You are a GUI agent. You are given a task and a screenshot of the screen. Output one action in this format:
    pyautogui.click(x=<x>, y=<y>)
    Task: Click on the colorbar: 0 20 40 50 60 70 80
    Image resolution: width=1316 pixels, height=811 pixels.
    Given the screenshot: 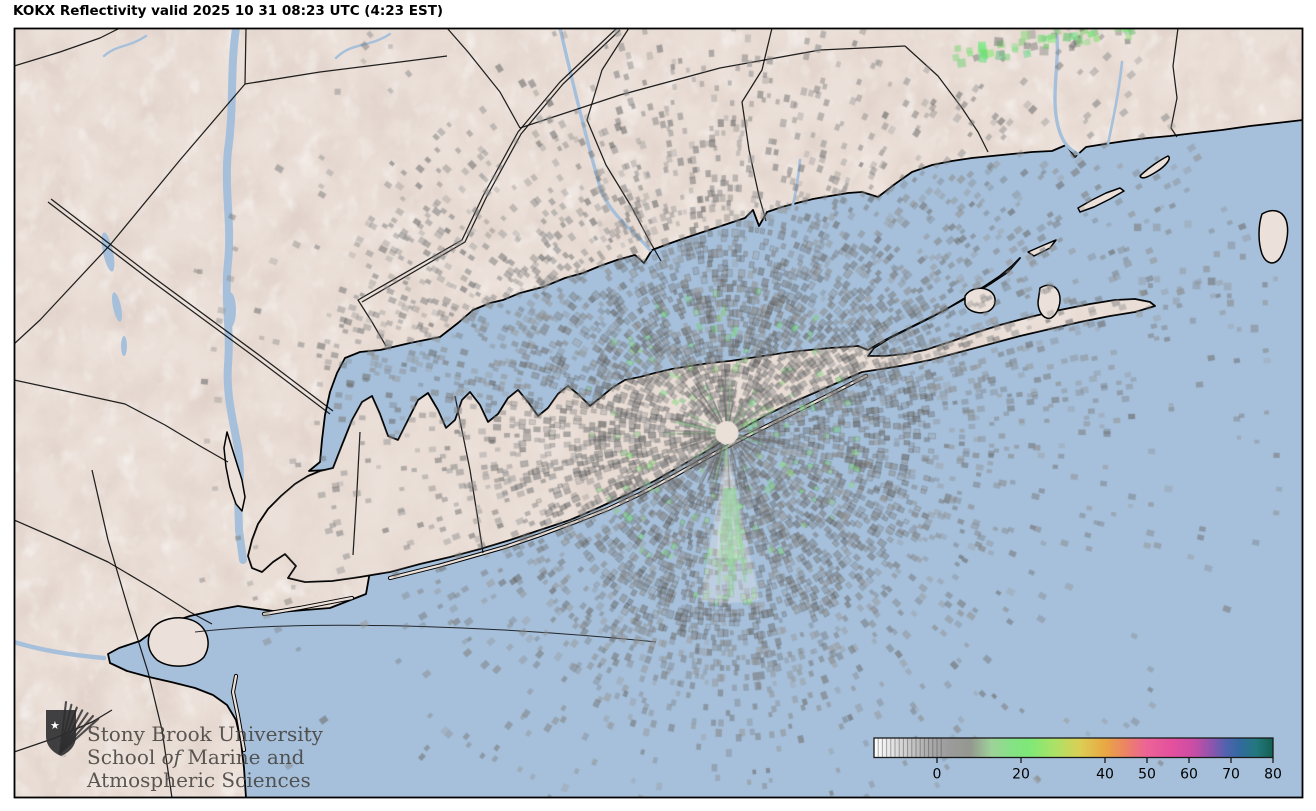 What is the action you would take?
    pyautogui.click(x=1077, y=760)
    